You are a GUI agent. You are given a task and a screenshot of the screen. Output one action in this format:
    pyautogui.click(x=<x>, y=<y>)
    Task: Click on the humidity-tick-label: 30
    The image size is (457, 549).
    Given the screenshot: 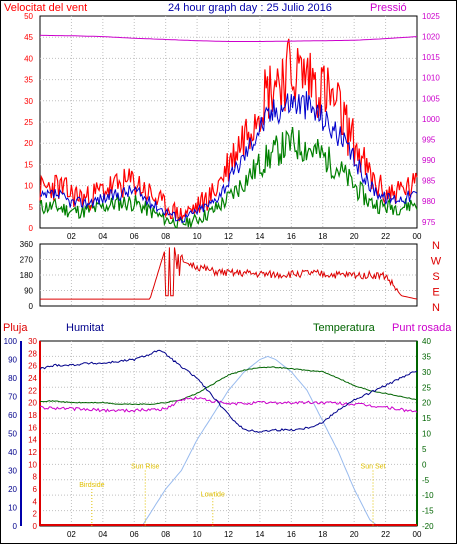 What is the action you would take?
    pyautogui.click(x=12, y=471)
    